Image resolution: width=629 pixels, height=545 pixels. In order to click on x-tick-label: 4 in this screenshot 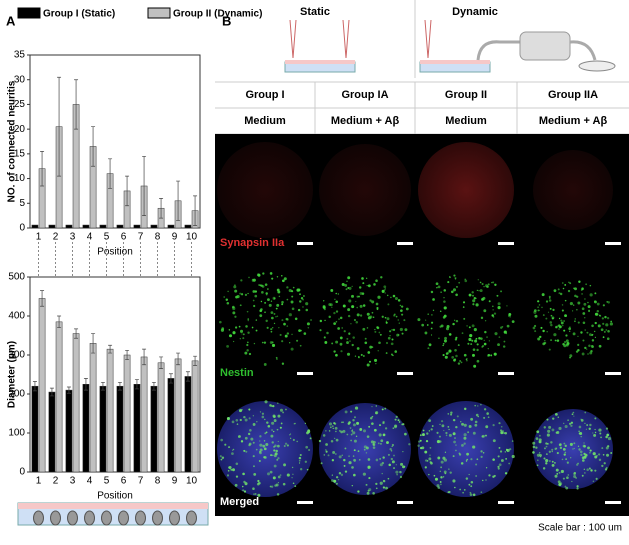, I will do `click(90, 237)`.